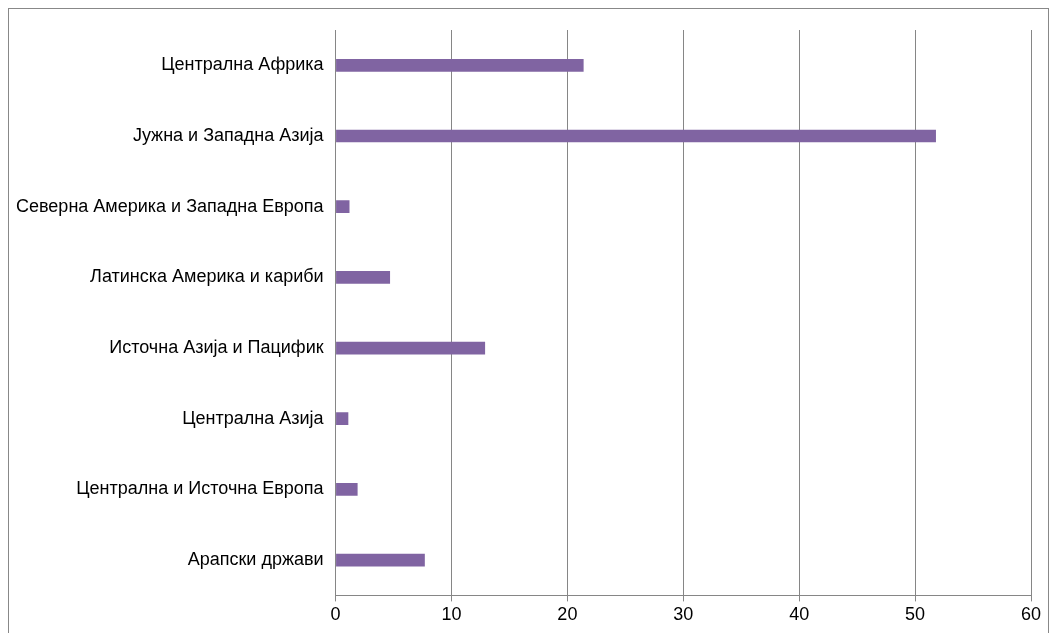 This screenshot has width=1057, height=633. What do you see at coordinates (200, 488) in the screenshot?
I see `y-tick-label: Централна и Источна Европа` at bounding box center [200, 488].